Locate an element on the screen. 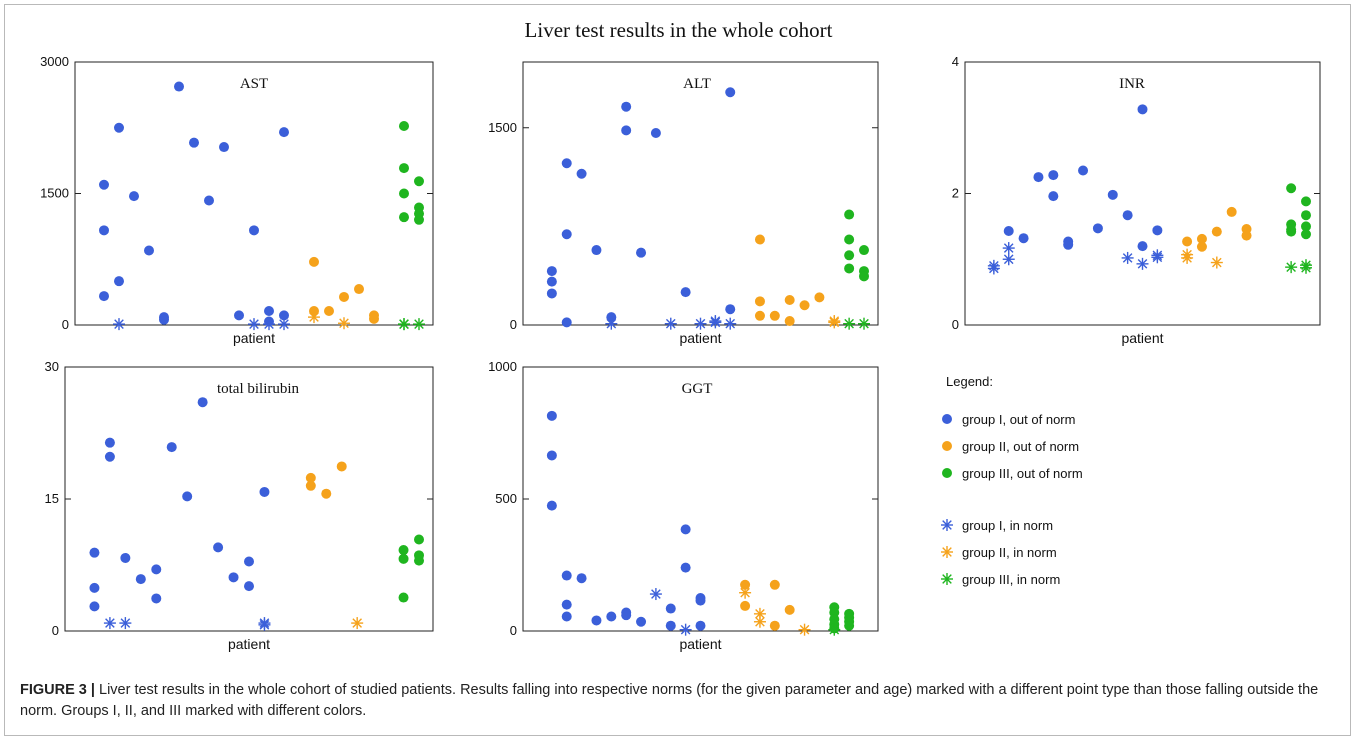  star-marker-icon is located at coordinates (947, 552).